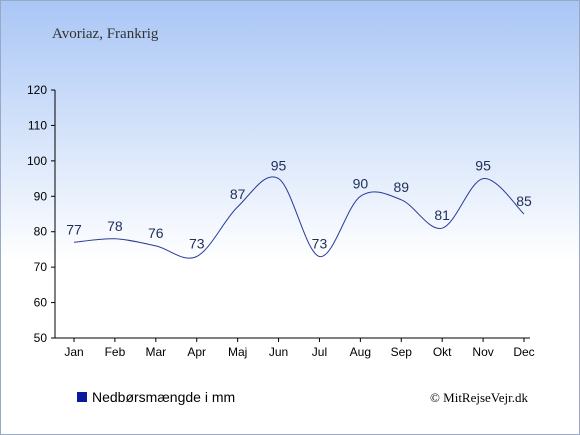 The width and height of the screenshot is (580, 435). Describe the element at coordinates (73, 352) in the screenshot. I see `x-tick-label: Jan` at that location.